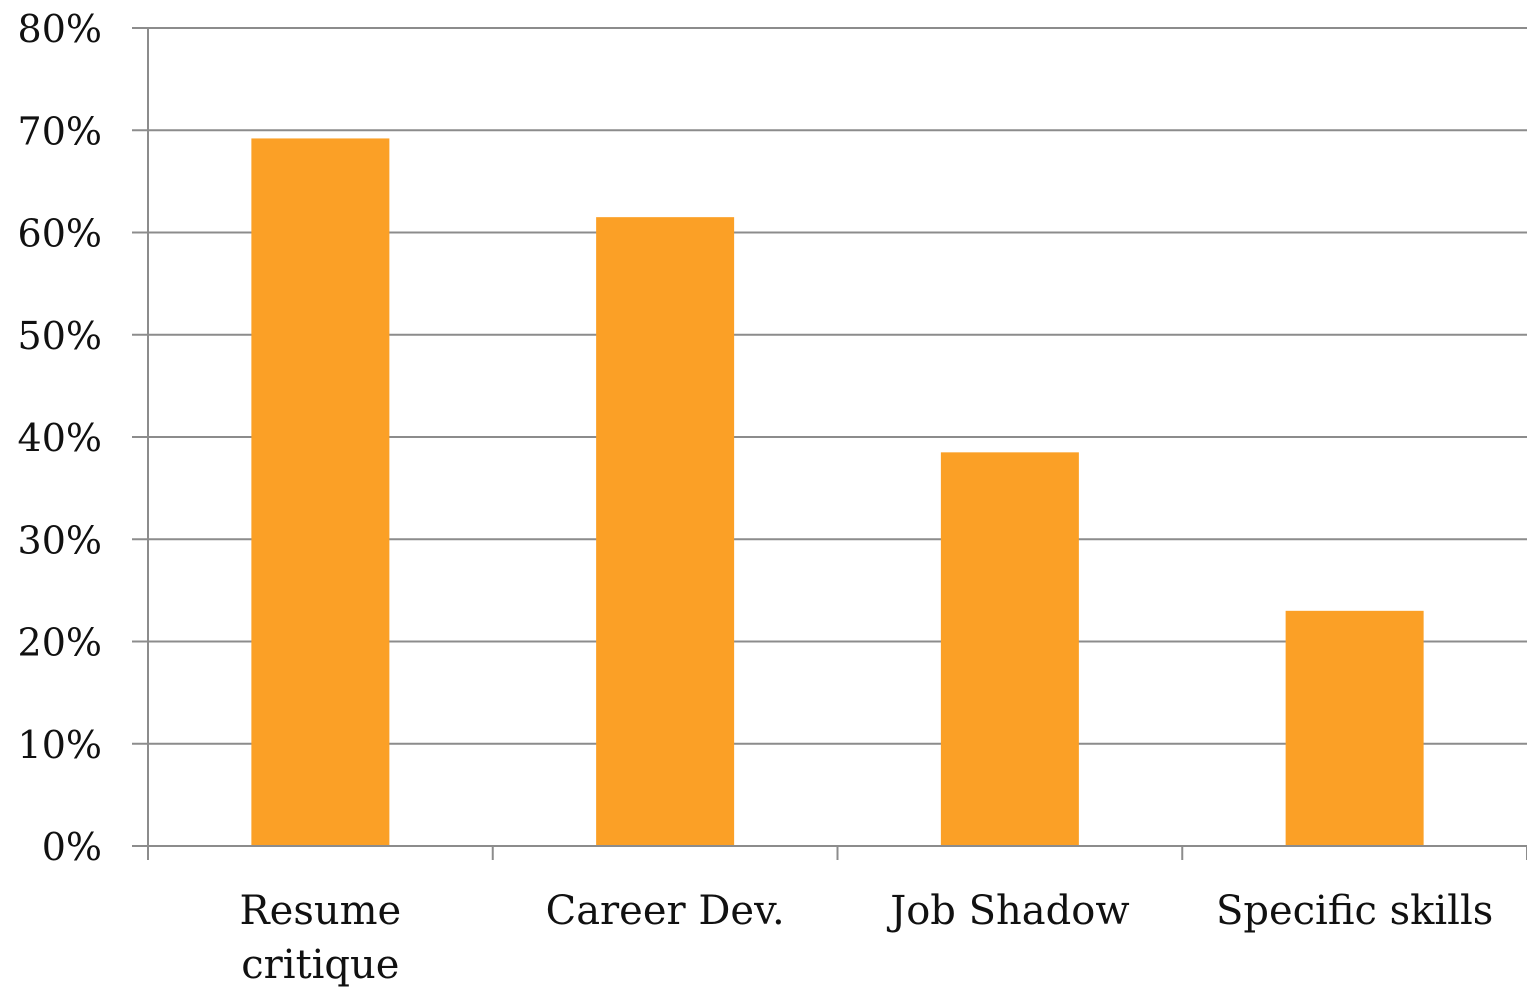 The width and height of the screenshot is (1527, 996). Describe the element at coordinates (60, 540) in the screenshot. I see `y-tick-label: 30%` at that location.